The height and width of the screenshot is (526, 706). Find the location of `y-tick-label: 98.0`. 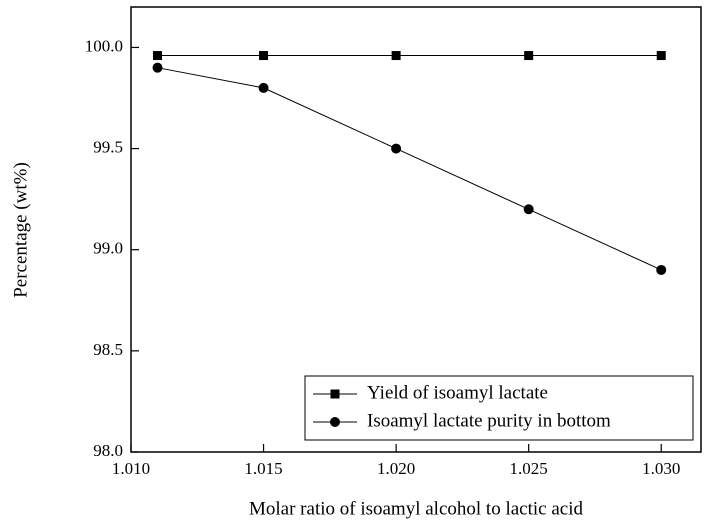

y-tick-label: 98.0 is located at coordinates (108, 450).